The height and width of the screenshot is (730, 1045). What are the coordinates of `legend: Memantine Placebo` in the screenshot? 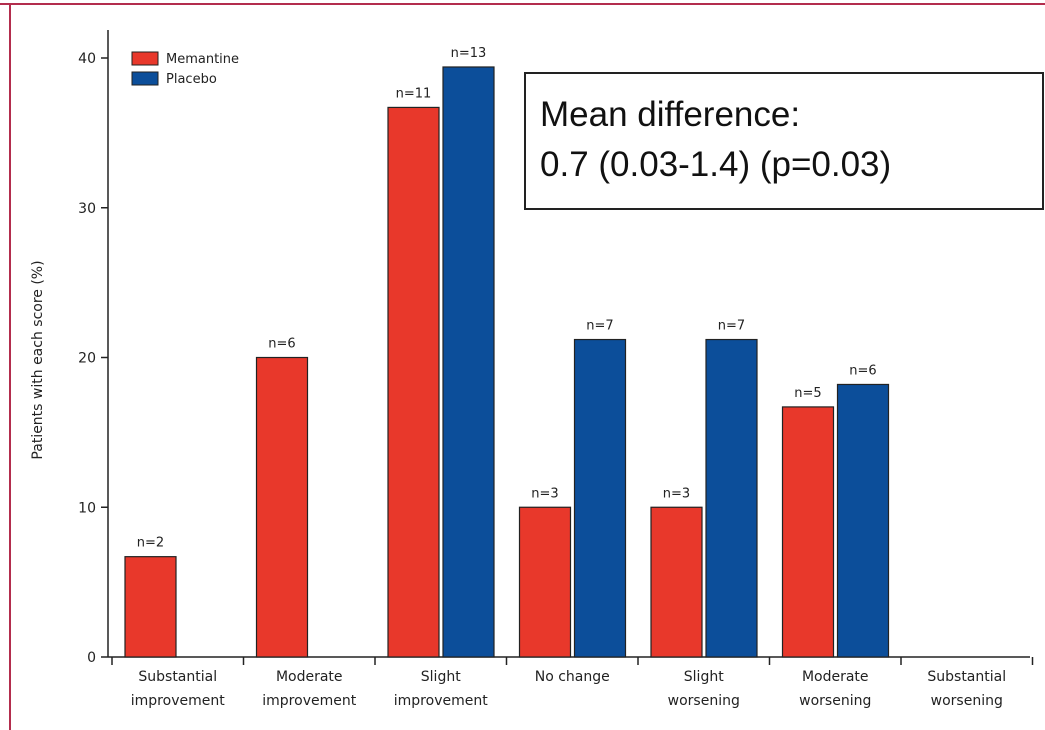 It's located at (185, 69).